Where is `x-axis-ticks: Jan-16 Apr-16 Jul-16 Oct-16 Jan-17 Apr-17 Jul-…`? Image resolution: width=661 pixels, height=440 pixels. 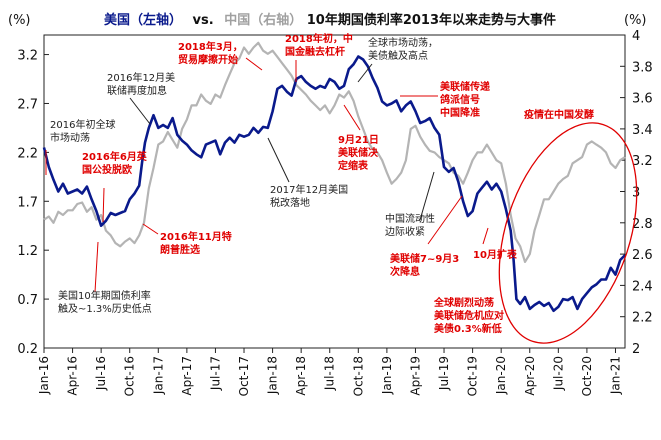 x-axis-ticks: Jan-16 Apr-16 Jul-16 Oct-16 Jan-17 Apr-17 Jul-… is located at coordinates (329, 372).